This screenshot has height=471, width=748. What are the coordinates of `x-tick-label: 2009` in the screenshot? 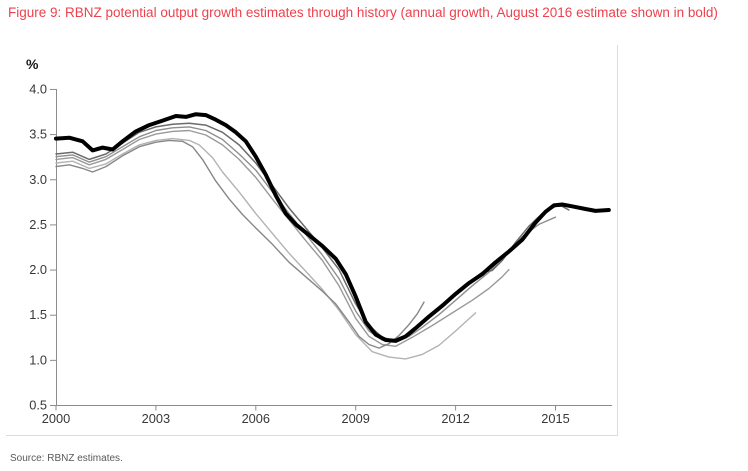 It's located at (355, 418).